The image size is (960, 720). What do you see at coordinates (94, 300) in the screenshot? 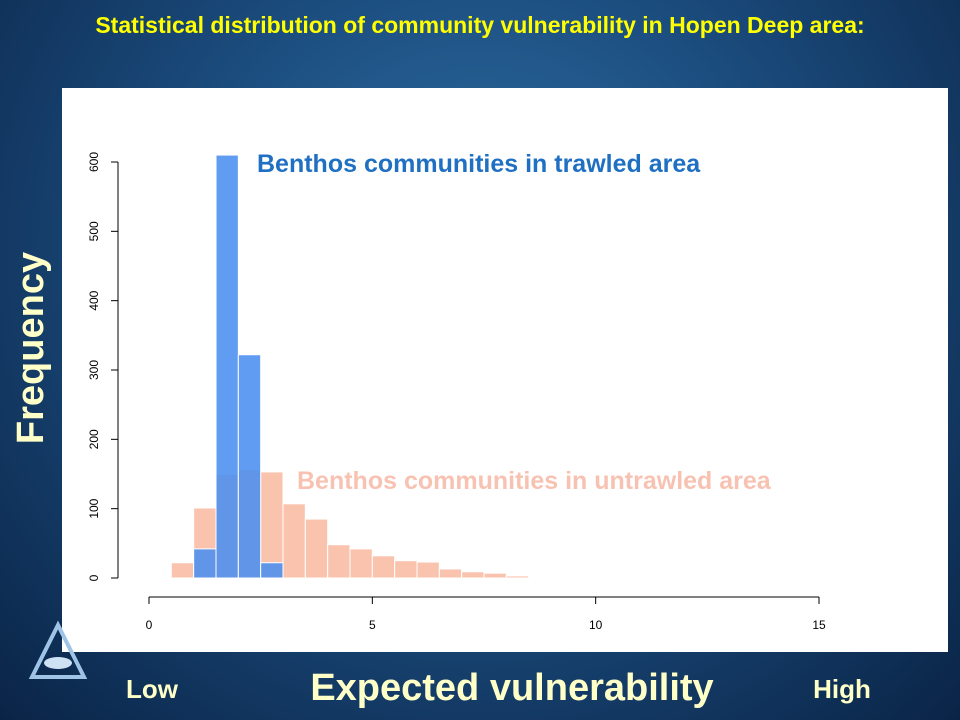
I see `y-tick-label: 400` at bounding box center [94, 300].